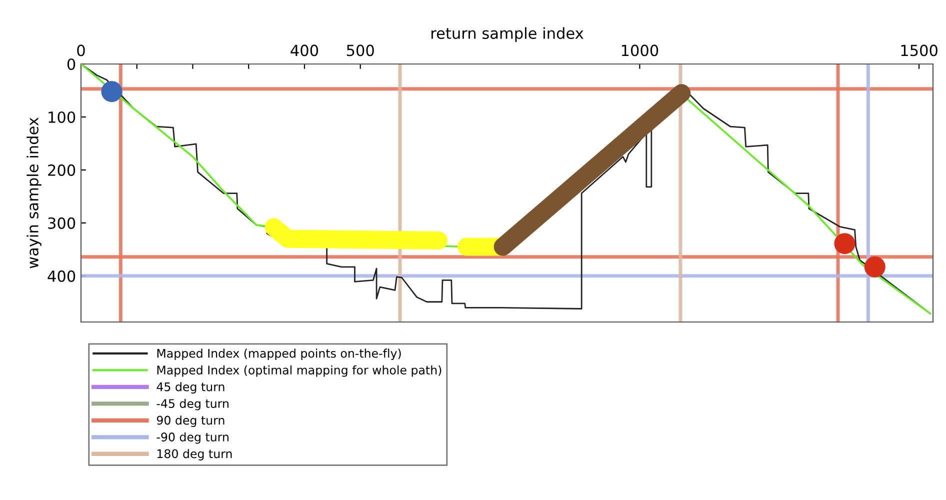  Describe the element at coordinates (81, 50) in the screenshot. I see `x-tick-label: 0` at that location.